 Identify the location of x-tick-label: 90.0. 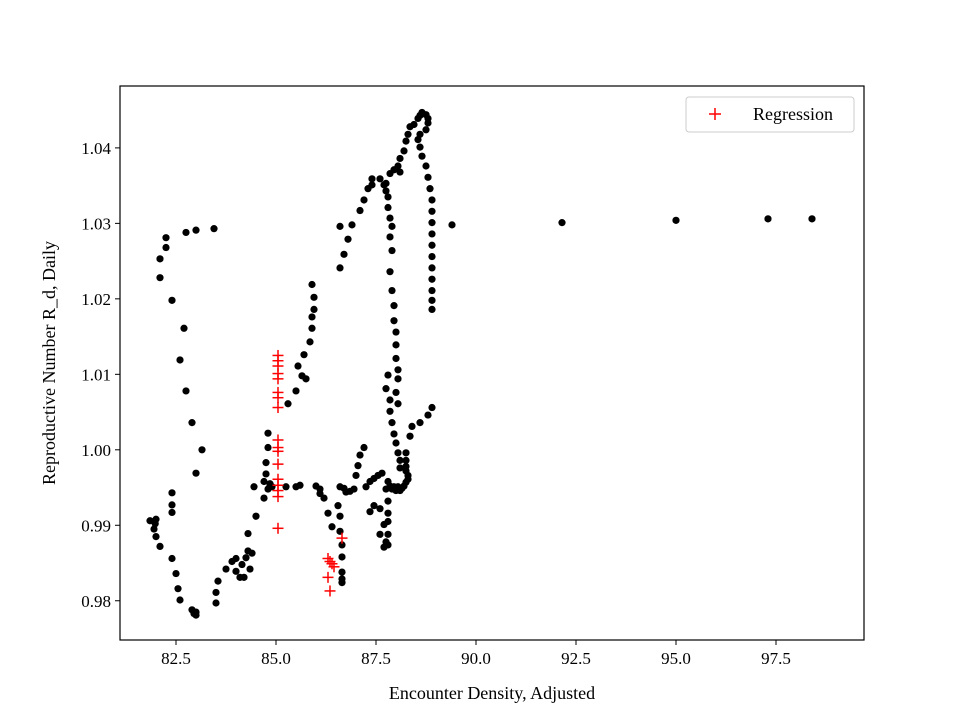
(476, 658).